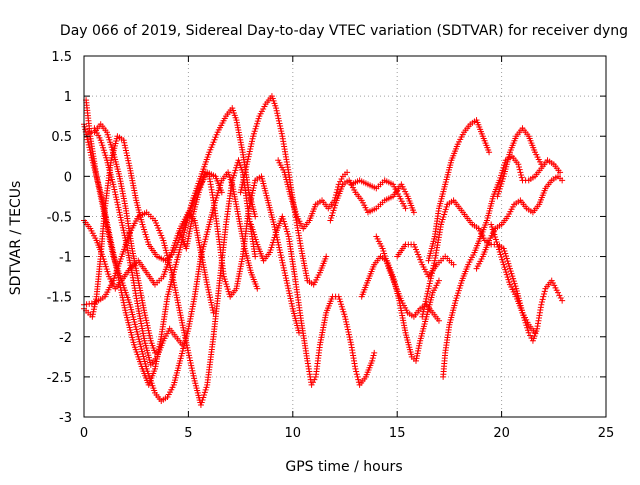  I want to click on y-tick-label: -2.5, so click(59, 378).